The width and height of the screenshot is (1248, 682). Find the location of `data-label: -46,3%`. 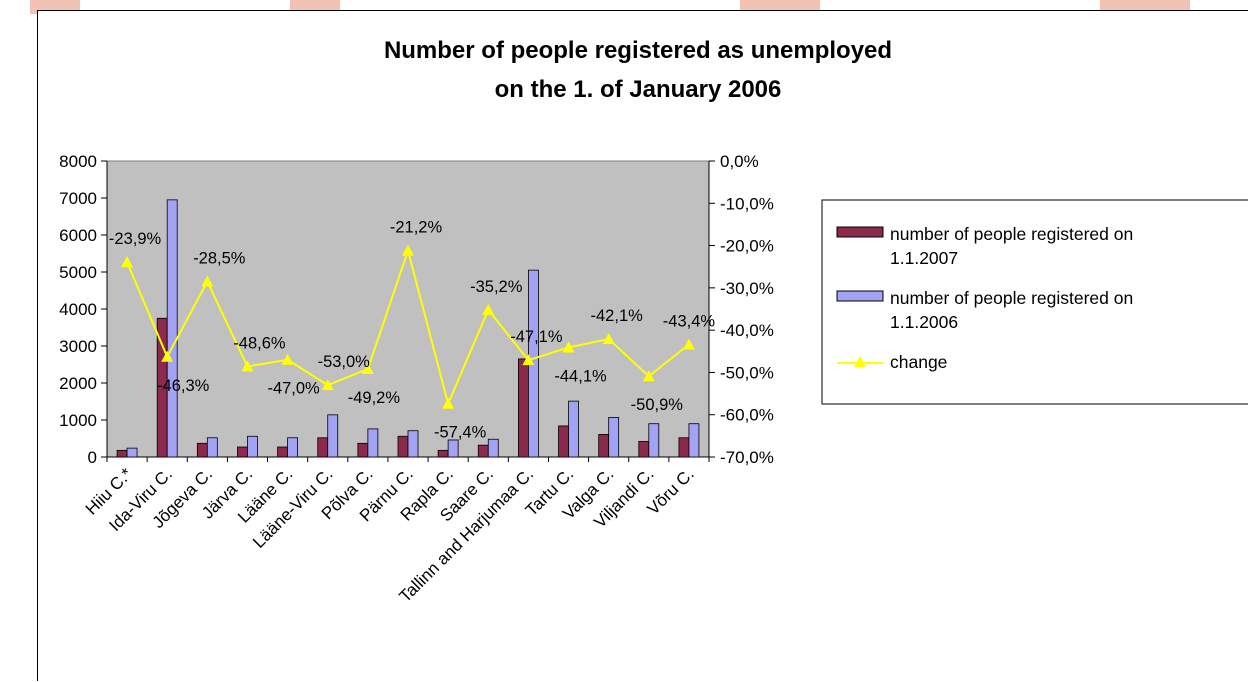

data-label: -46,3% is located at coordinates (183, 386).